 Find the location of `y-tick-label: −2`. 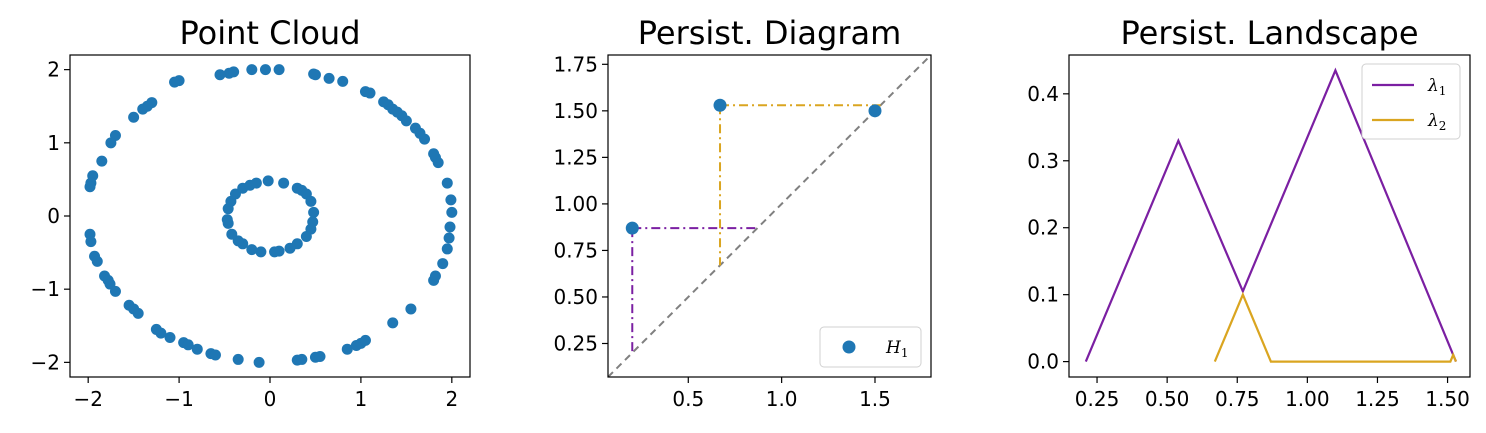

y-tick-label: −2 is located at coordinates (45, 362).